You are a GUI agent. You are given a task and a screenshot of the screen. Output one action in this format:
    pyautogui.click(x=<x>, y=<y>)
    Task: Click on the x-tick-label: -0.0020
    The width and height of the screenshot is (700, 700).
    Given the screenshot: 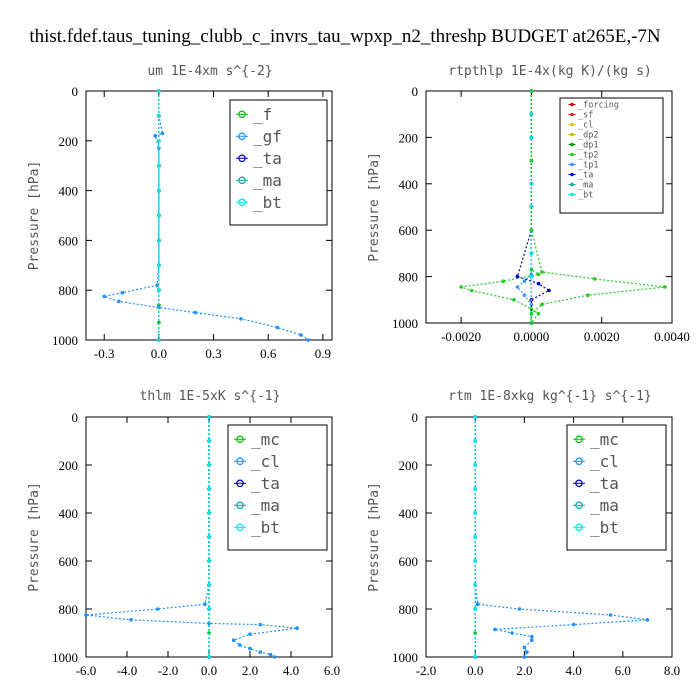 What is the action you would take?
    pyautogui.click(x=461, y=336)
    